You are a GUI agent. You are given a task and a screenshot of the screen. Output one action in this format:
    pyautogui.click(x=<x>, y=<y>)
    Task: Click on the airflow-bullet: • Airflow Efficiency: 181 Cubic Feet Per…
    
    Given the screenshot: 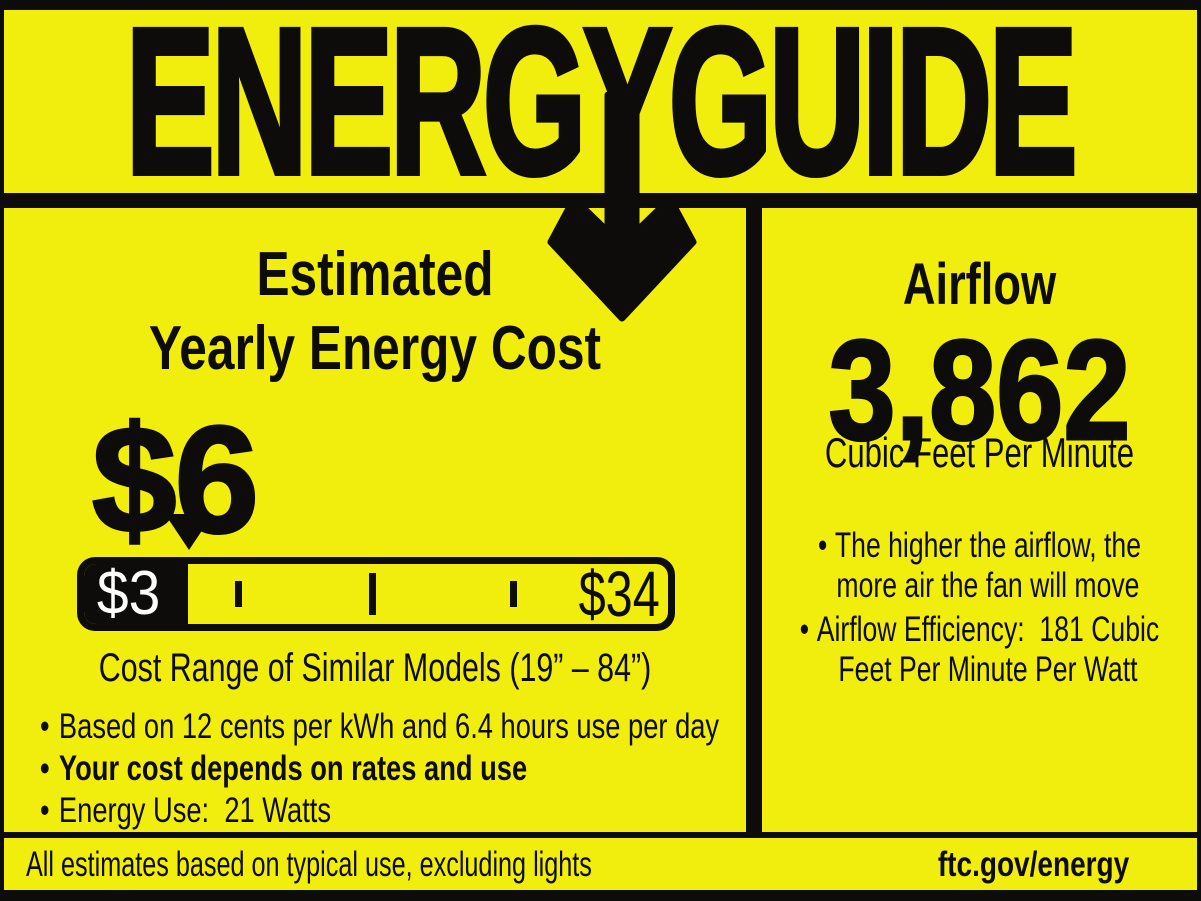 What is the action you would take?
    pyautogui.click(x=979, y=650)
    